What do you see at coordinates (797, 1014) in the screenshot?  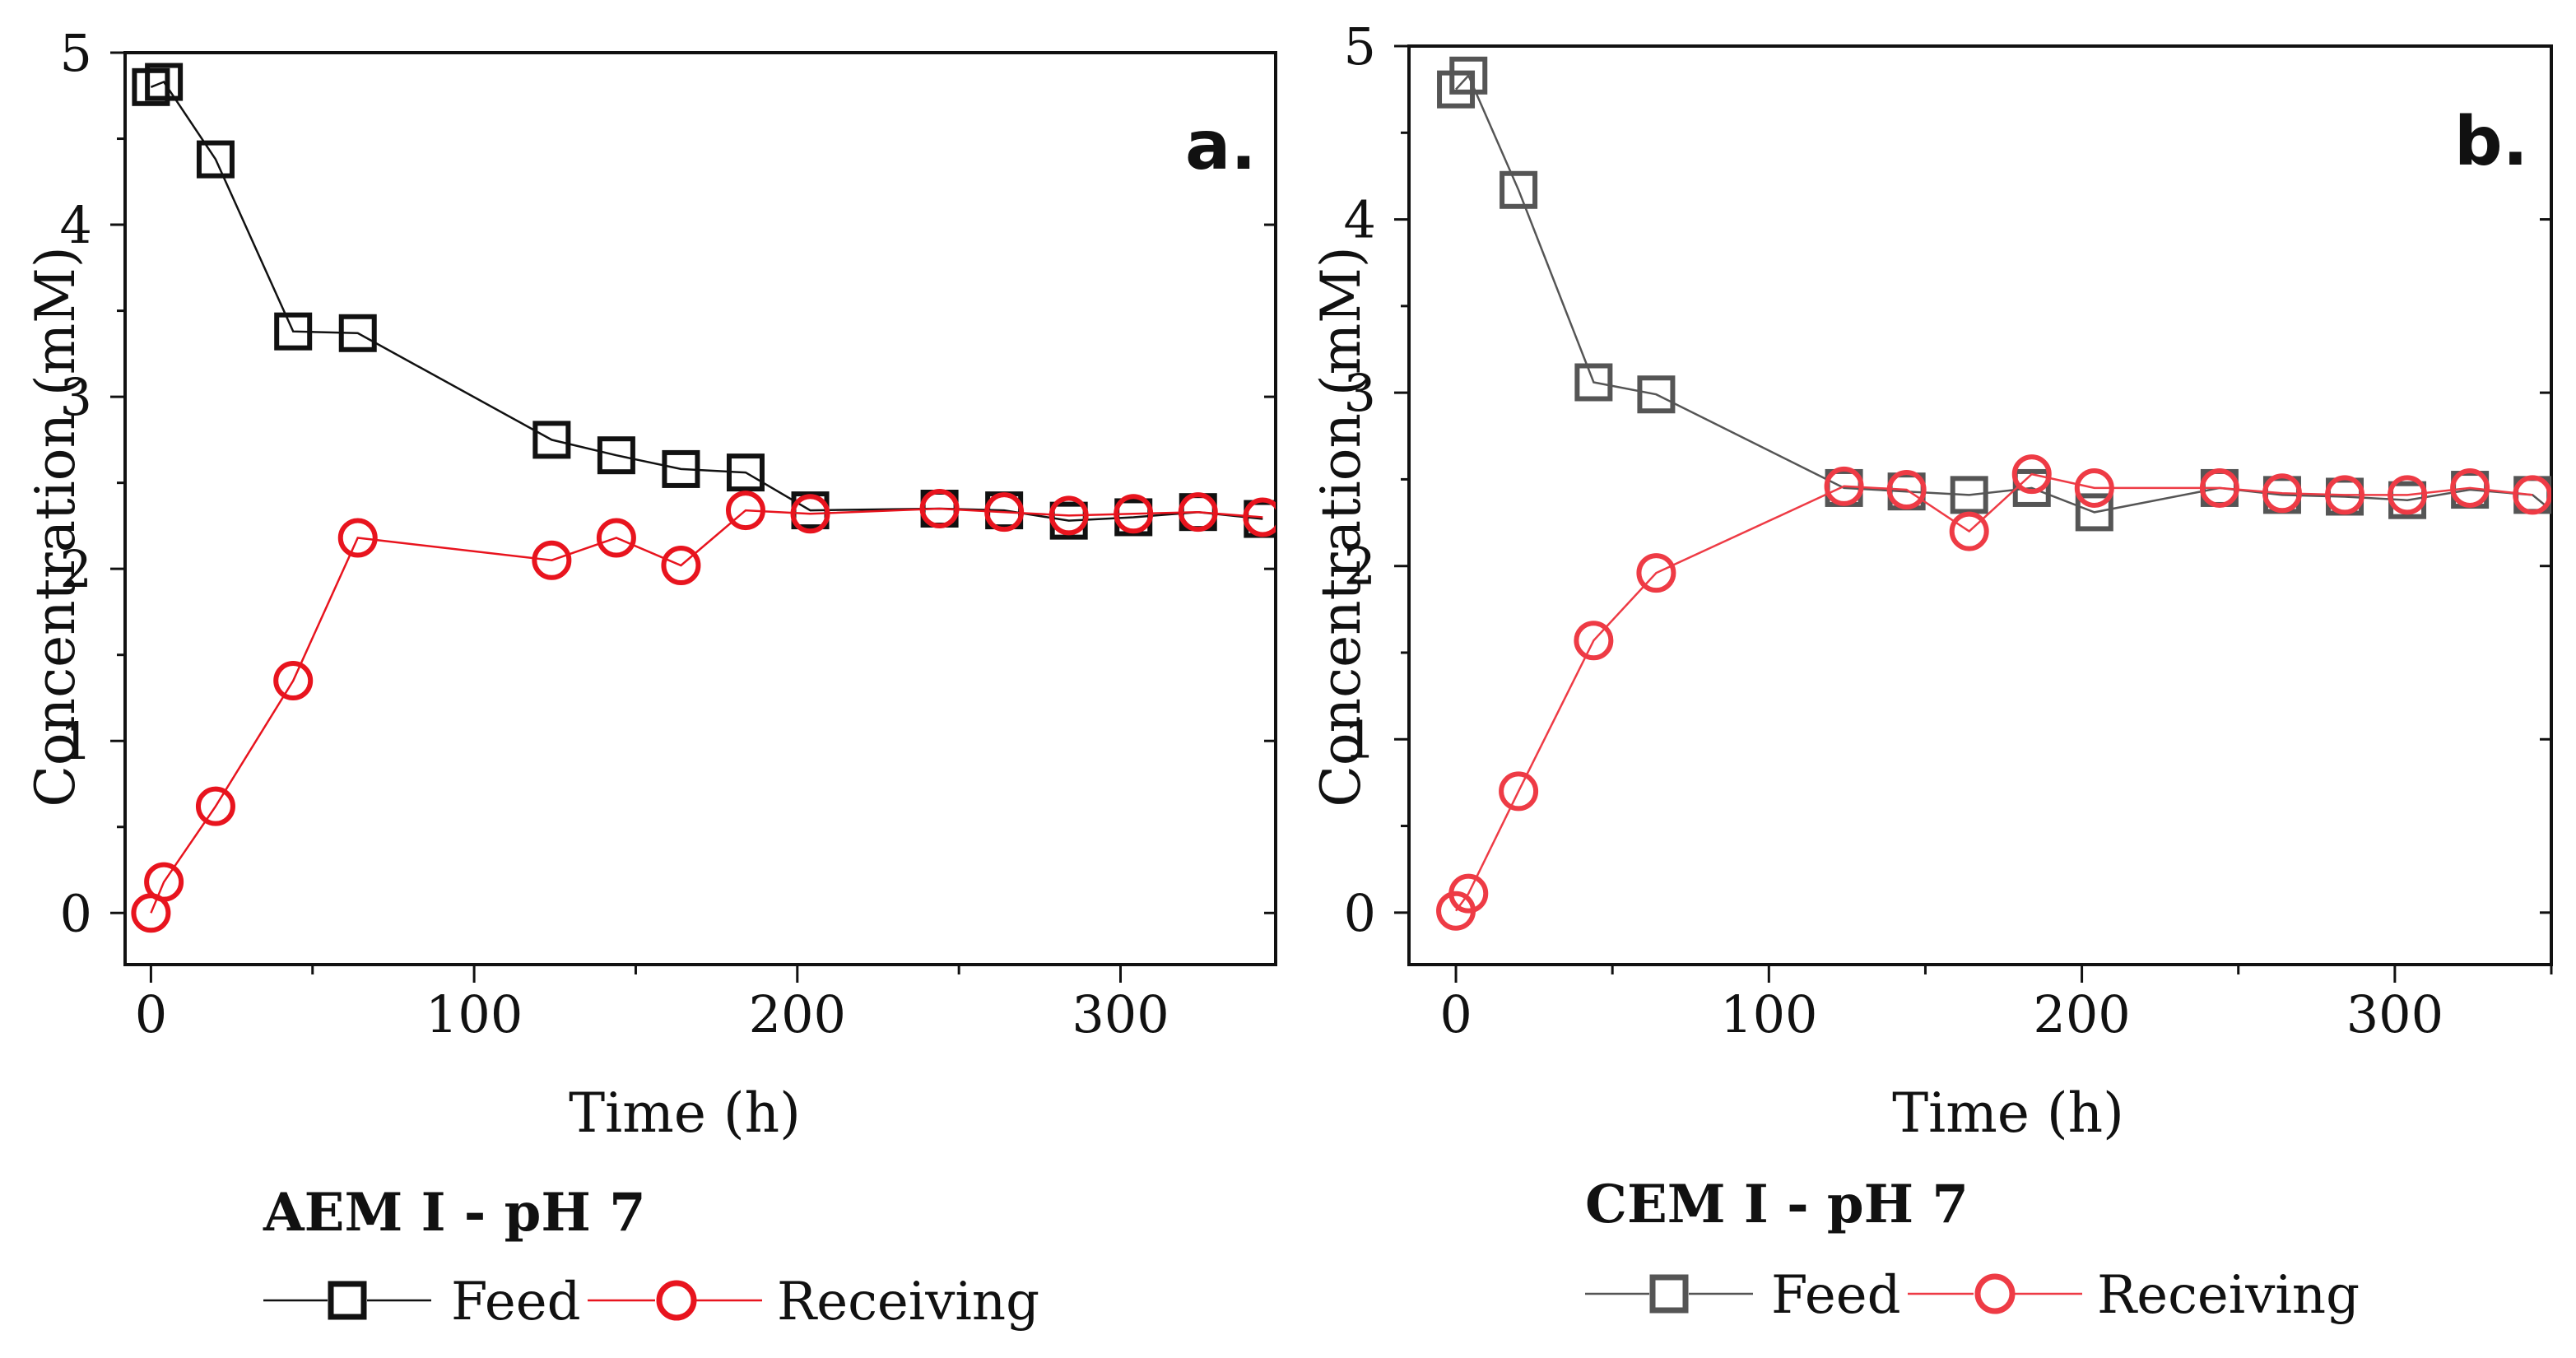 I see `panel-a-x-tick-label: 200` at bounding box center [797, 1014].